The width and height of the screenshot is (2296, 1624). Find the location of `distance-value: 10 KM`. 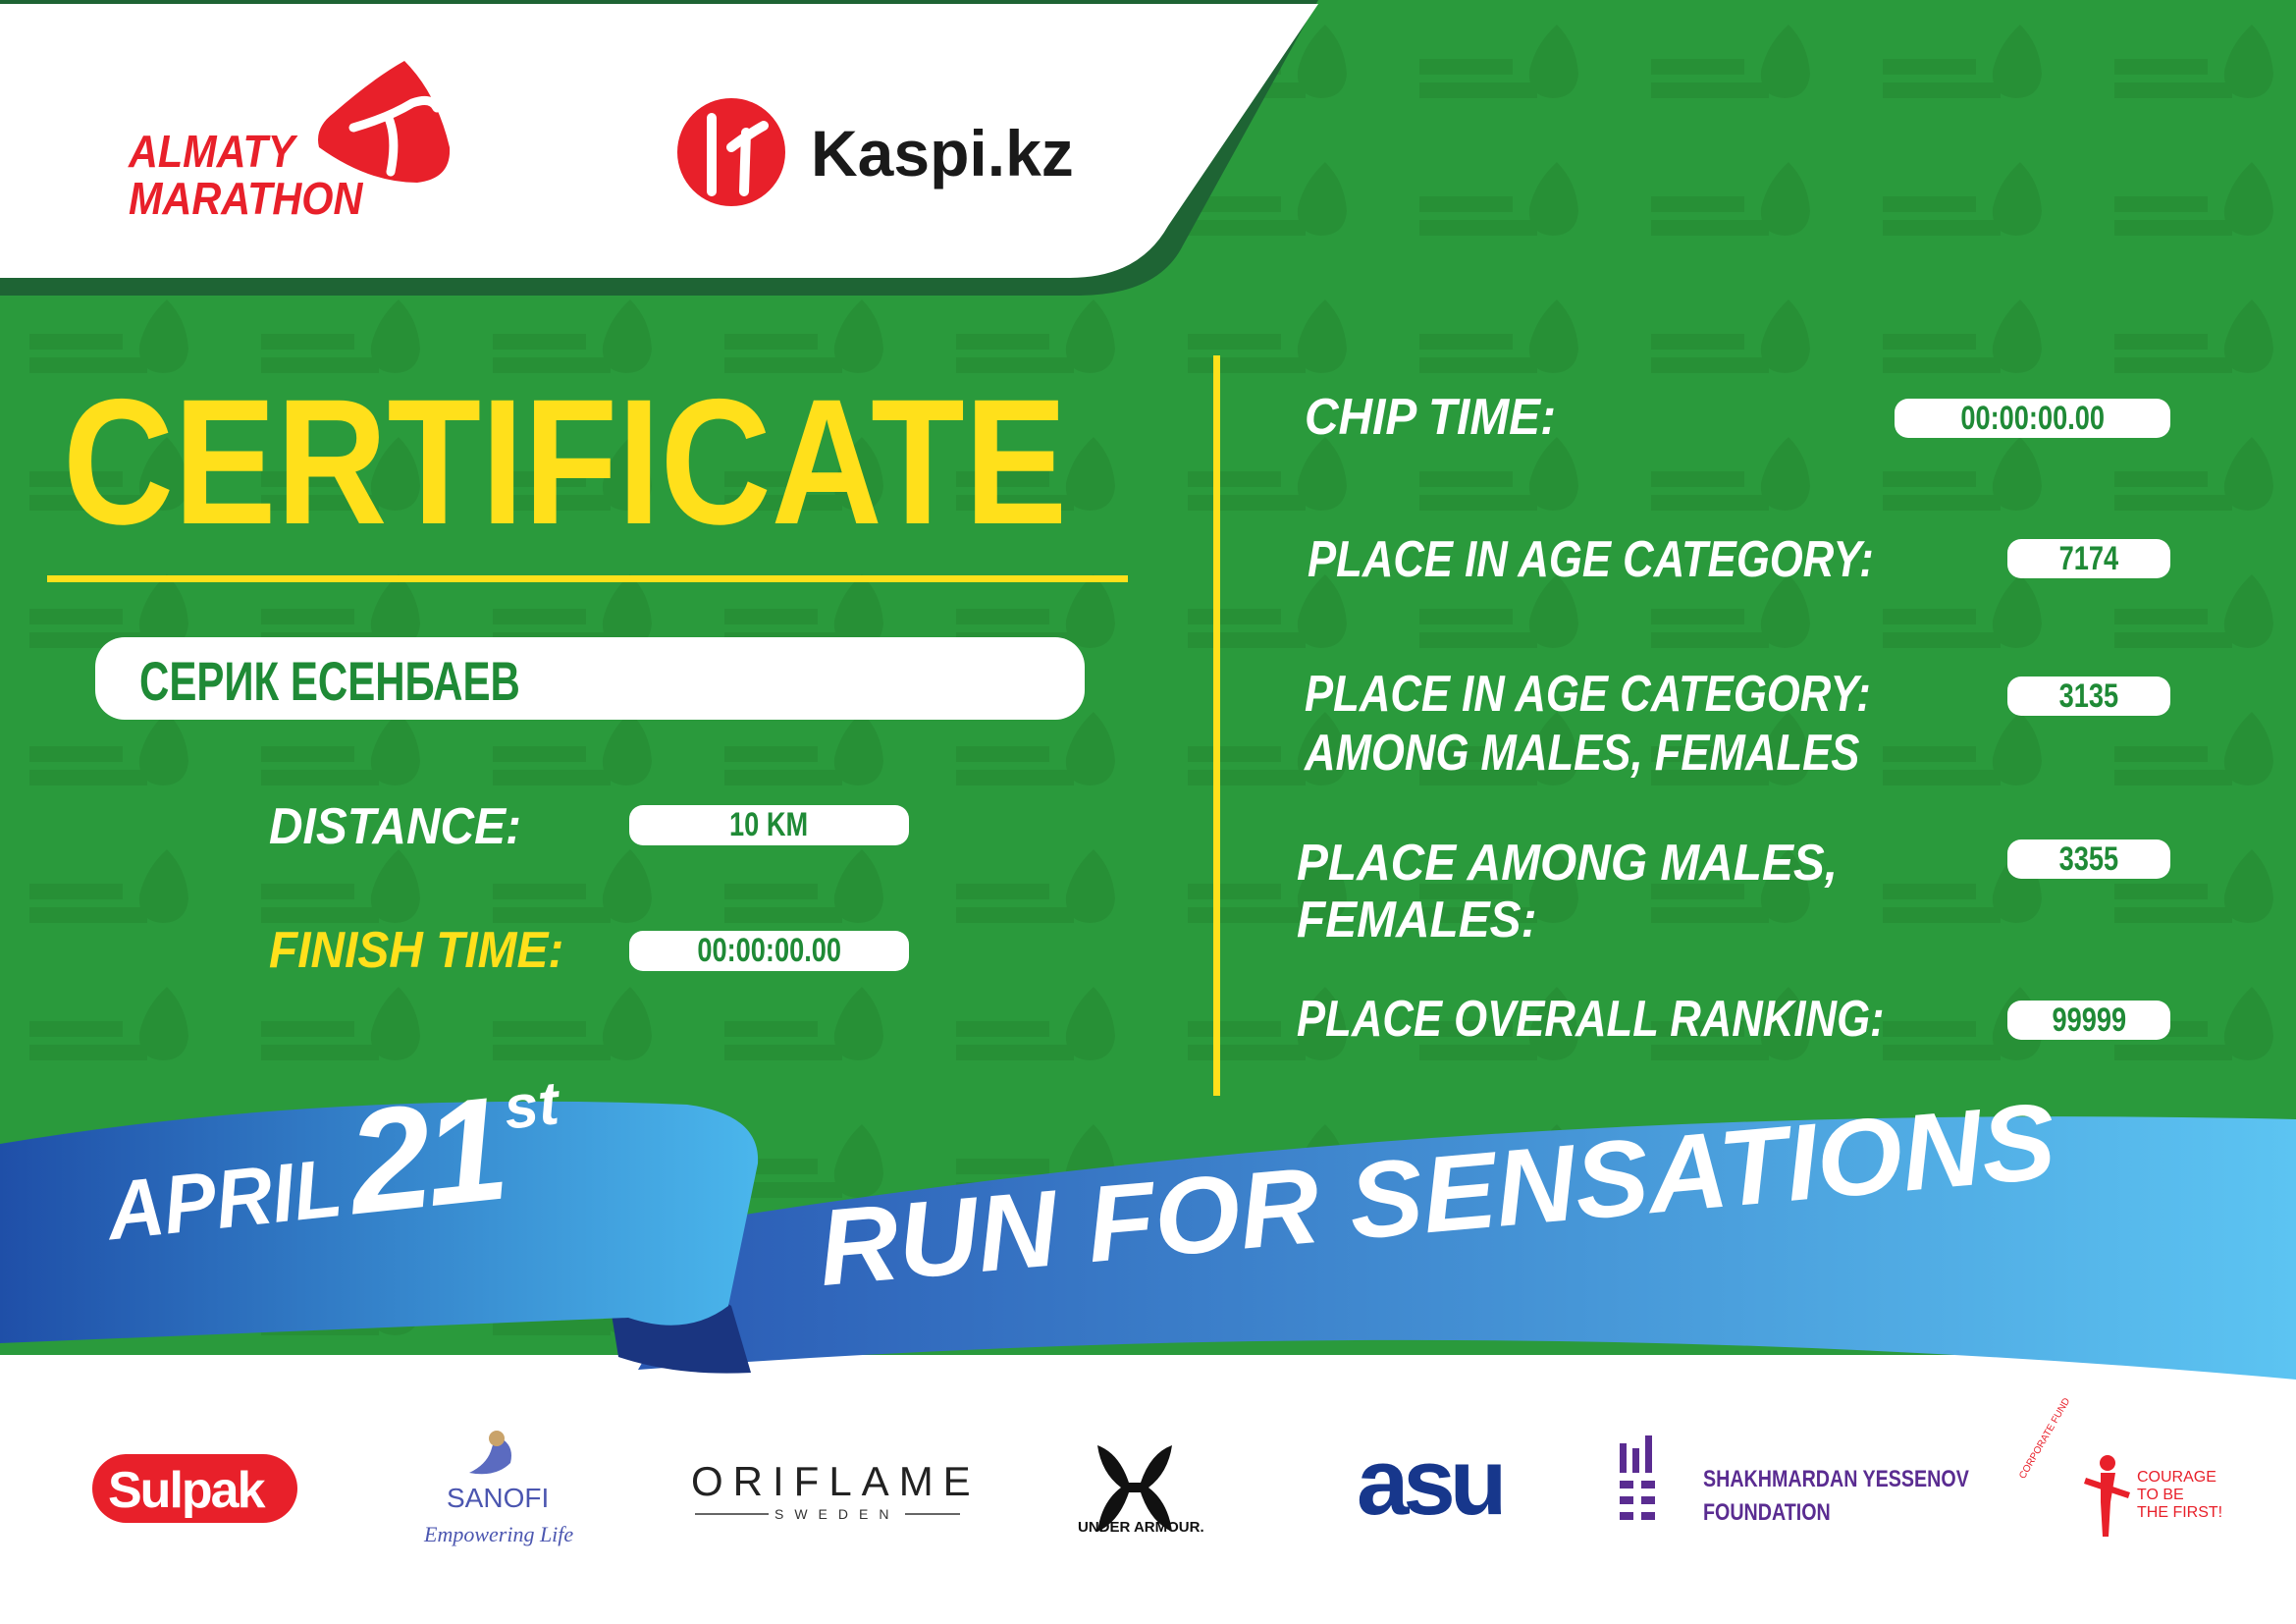

distance-value: 10 KM is located at coordinates (769, 825).